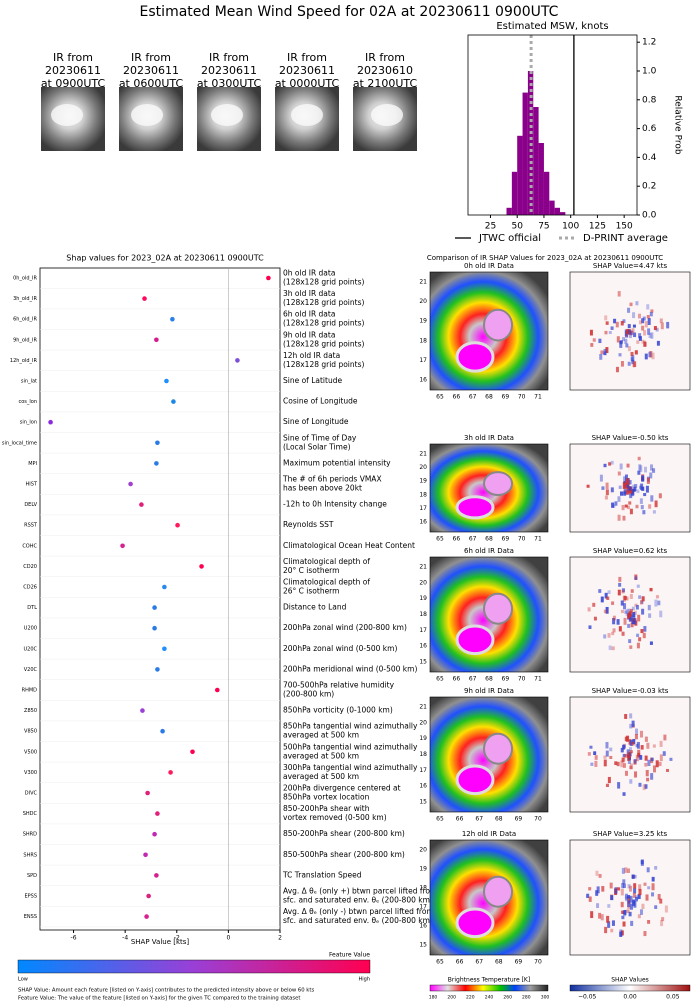  What do you see at coordinates (25, 320) in the screenshot?
I see `feature-name: 6h_old_IR` at bounding box center [25, 320].